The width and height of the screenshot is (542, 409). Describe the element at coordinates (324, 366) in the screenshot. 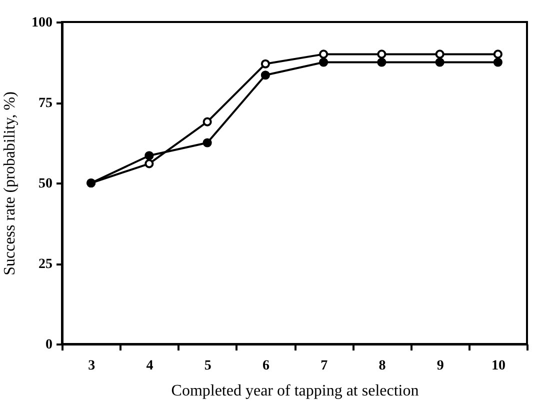

I see `x-tick-label: 7` at that location.